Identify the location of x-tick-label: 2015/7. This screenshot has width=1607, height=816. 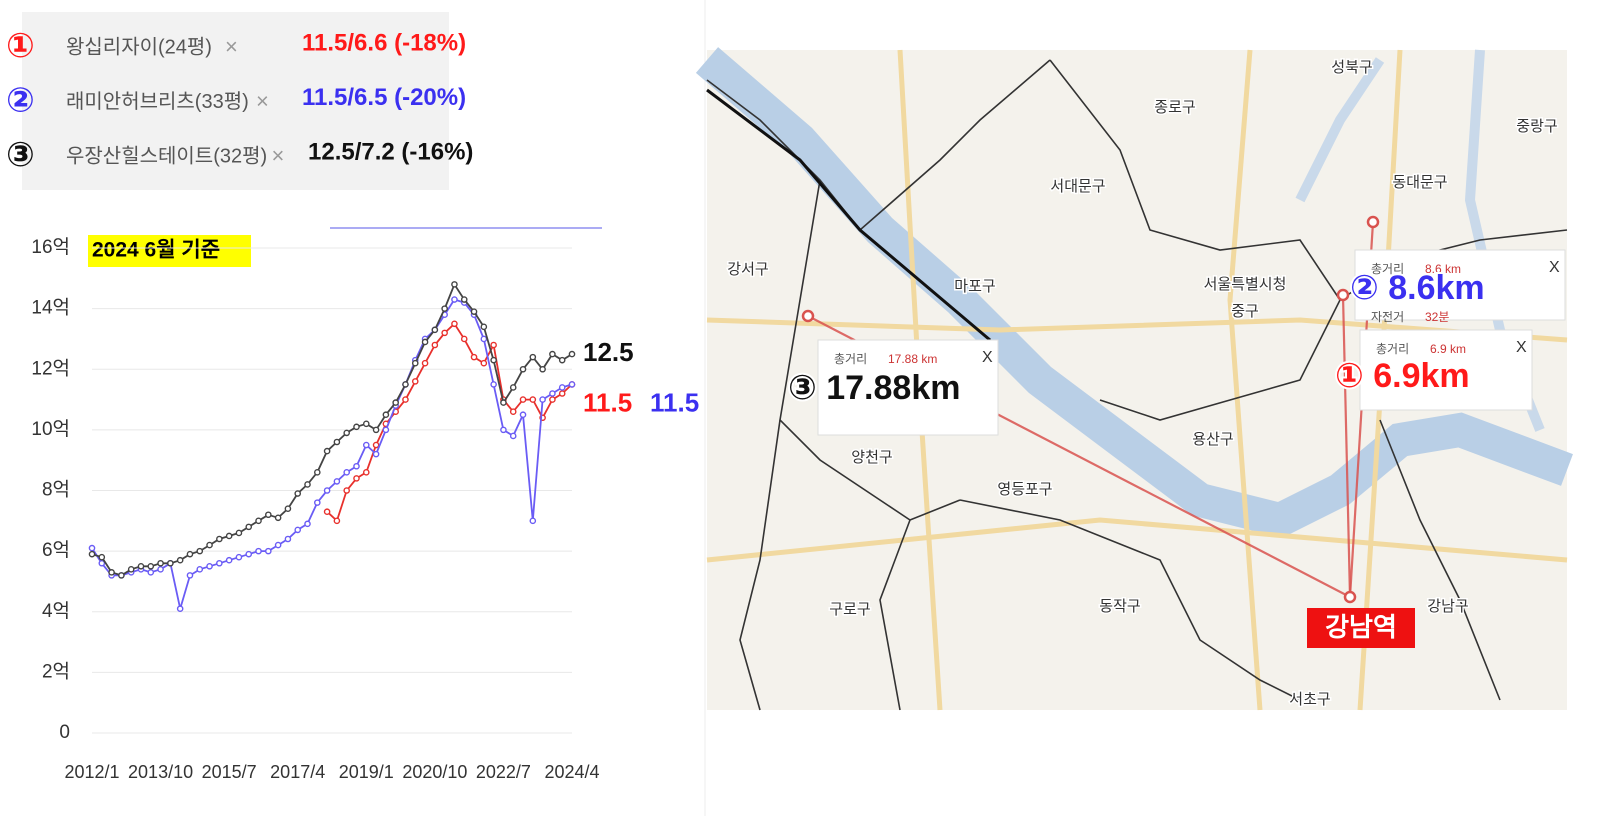
(229, 772).